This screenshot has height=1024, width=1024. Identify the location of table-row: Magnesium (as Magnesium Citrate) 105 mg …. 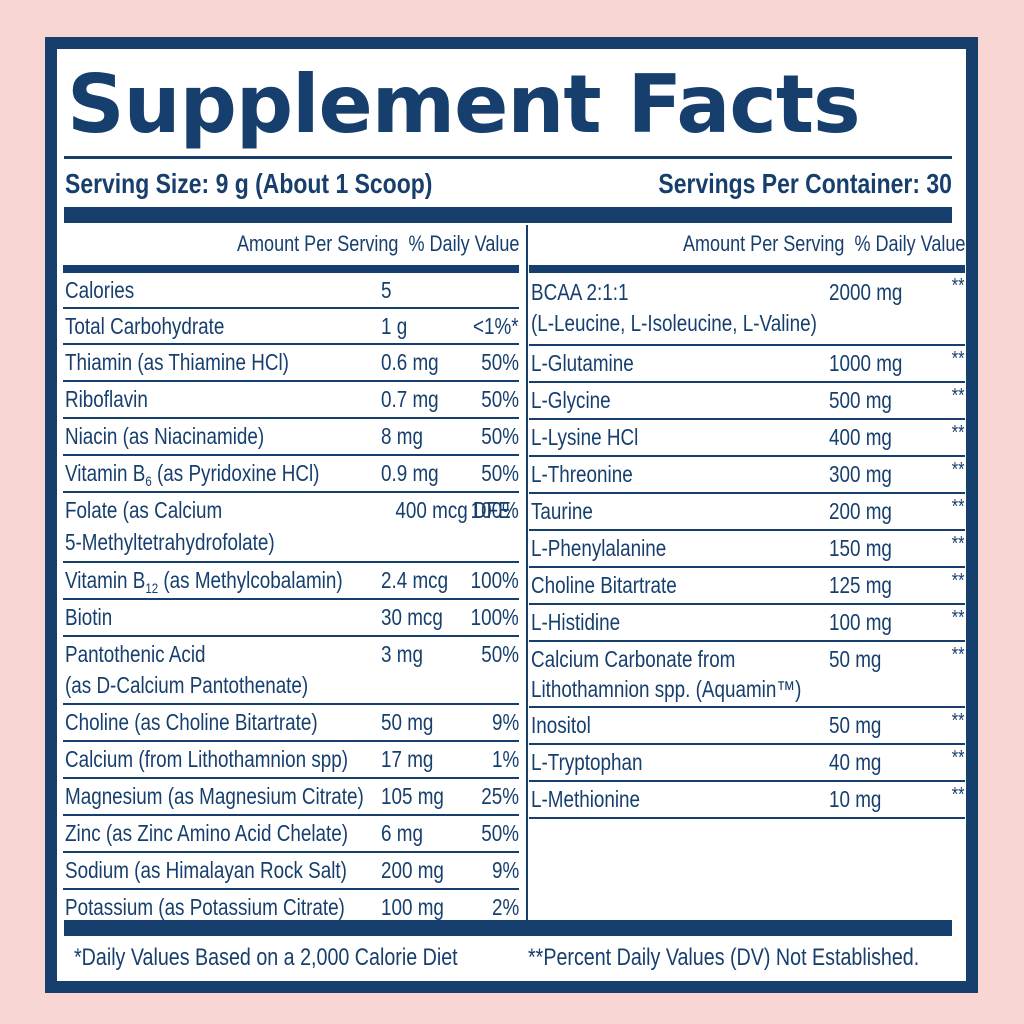
(291, 797).